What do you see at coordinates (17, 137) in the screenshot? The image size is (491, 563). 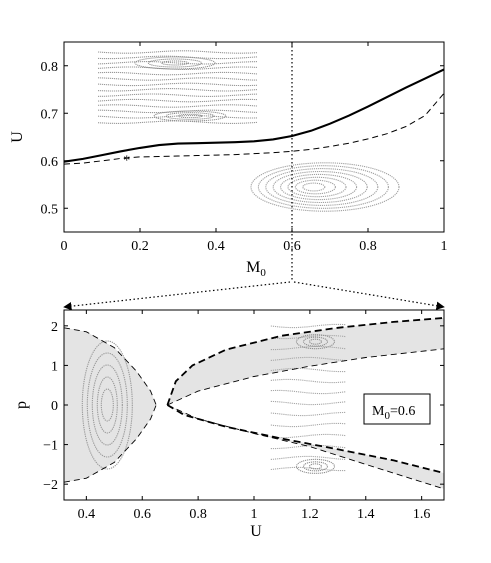 I see `top-ylabel: U` at bounding box center [17, 137].